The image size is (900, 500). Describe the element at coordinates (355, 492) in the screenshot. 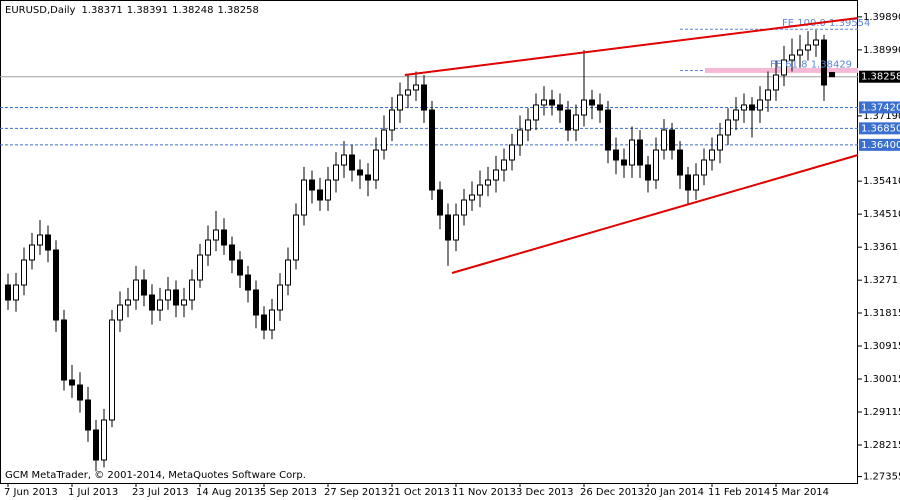

I see `x-tick-label: 27 Sep 2013` at that location.